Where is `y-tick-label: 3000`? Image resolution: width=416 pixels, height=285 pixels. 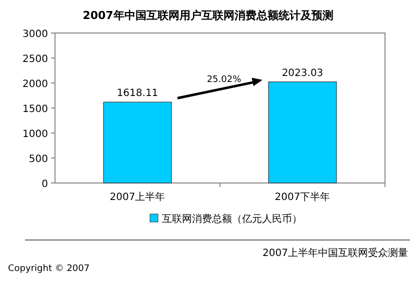 y-tick-label: 3000 is located at coordinates (35, 34).